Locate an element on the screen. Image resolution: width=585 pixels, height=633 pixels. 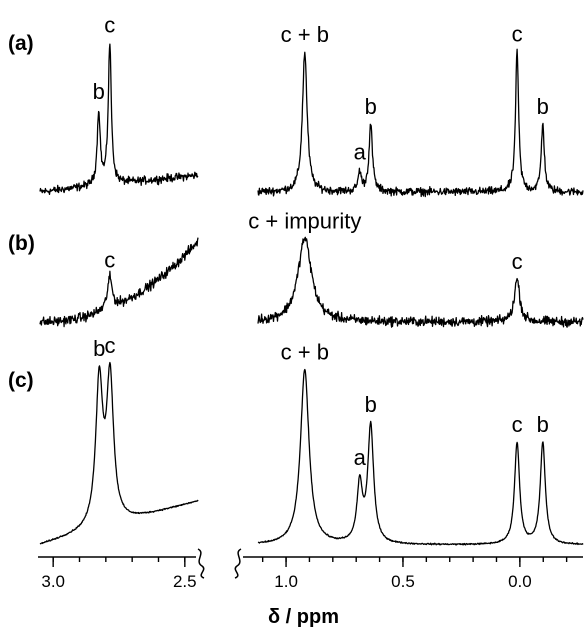
panel-label: (c) is located at coordinates (21, 380).